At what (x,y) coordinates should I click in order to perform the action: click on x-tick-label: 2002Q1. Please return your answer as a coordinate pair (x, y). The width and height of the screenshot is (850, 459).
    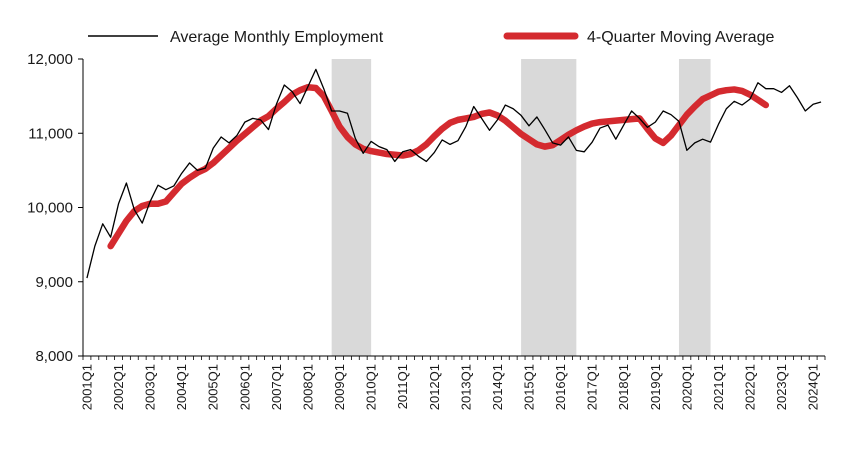
    Looking at the image, I should click on (118, 387).